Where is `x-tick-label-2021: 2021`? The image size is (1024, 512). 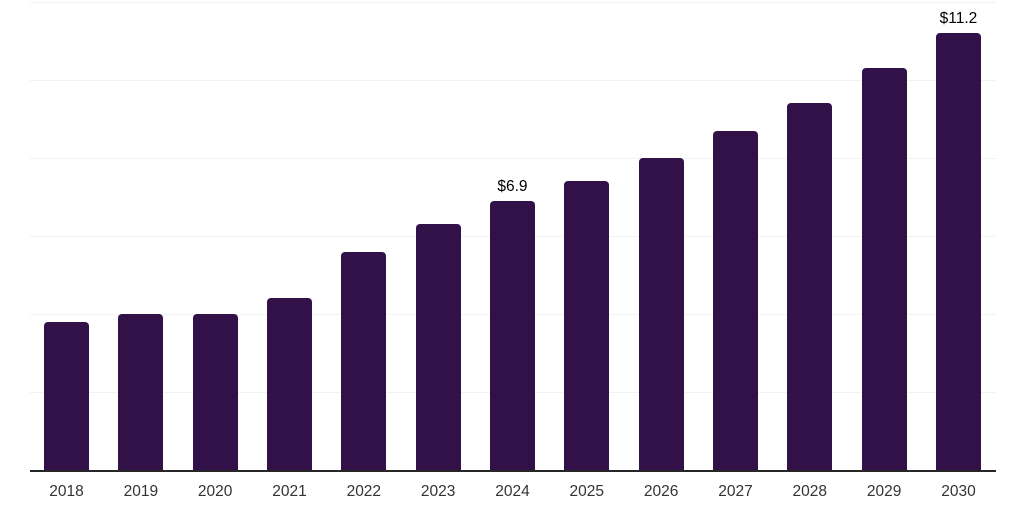 x-tick-label-2021: 2021 is located at coordinates (289, 491).